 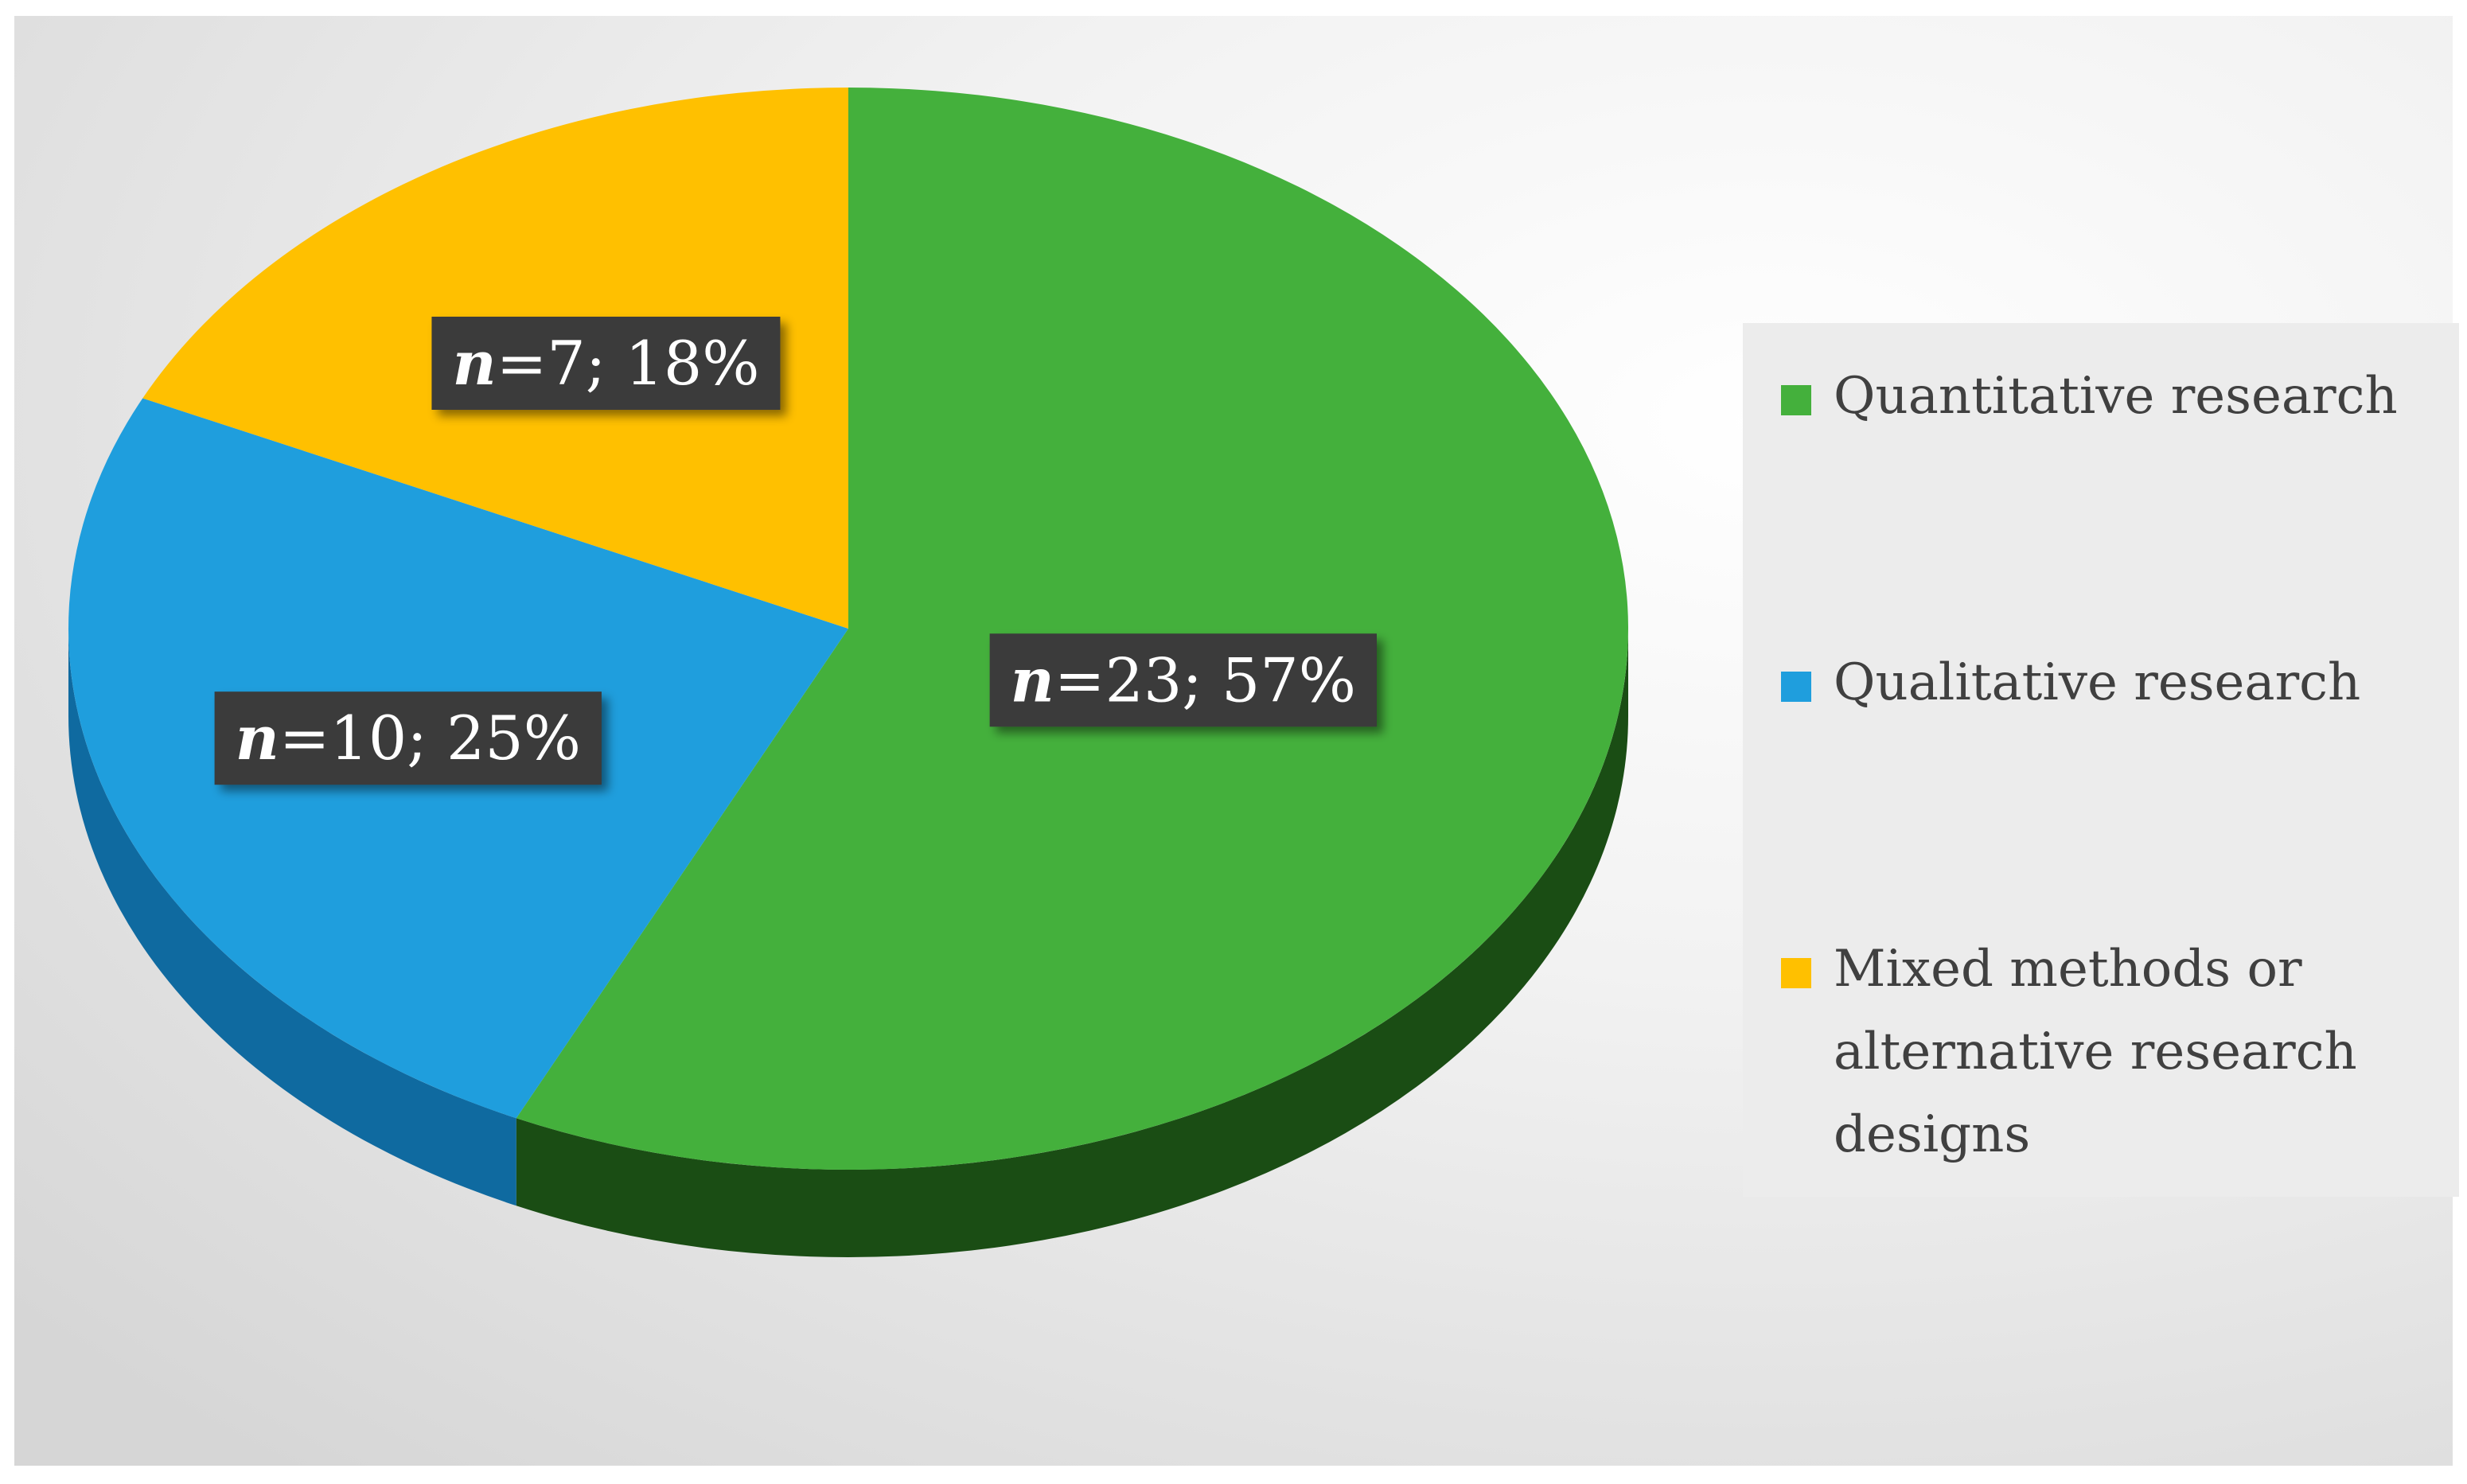 What do you see at coordinates (2116, 396) in the screenshot?
I see `legend-label-0: Quantitative research` at bounding box center [2116, 396].